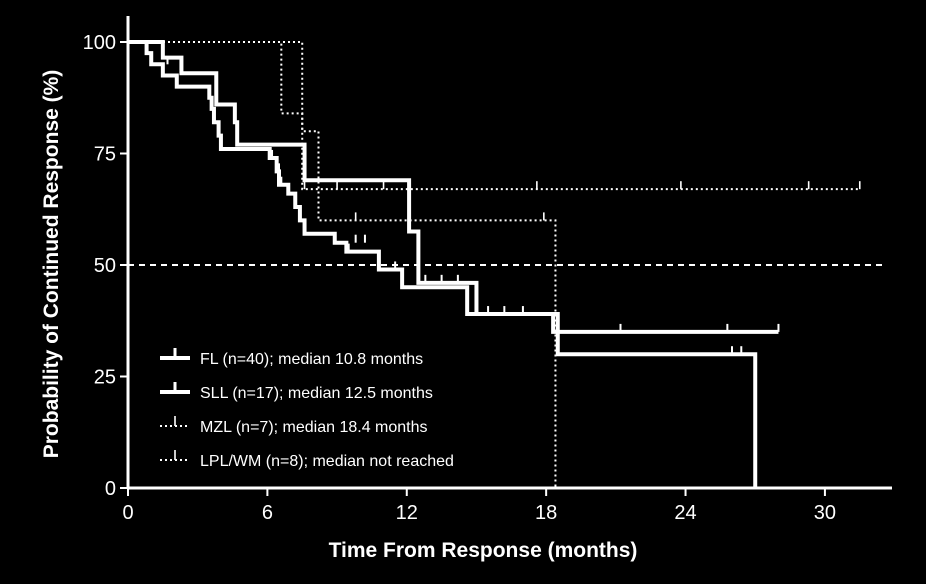 This screenshot has height=584, width=926. I want to click on legend-item-lpl-wm: LPL/WM (n=8); median not reached, so click(307, 460).